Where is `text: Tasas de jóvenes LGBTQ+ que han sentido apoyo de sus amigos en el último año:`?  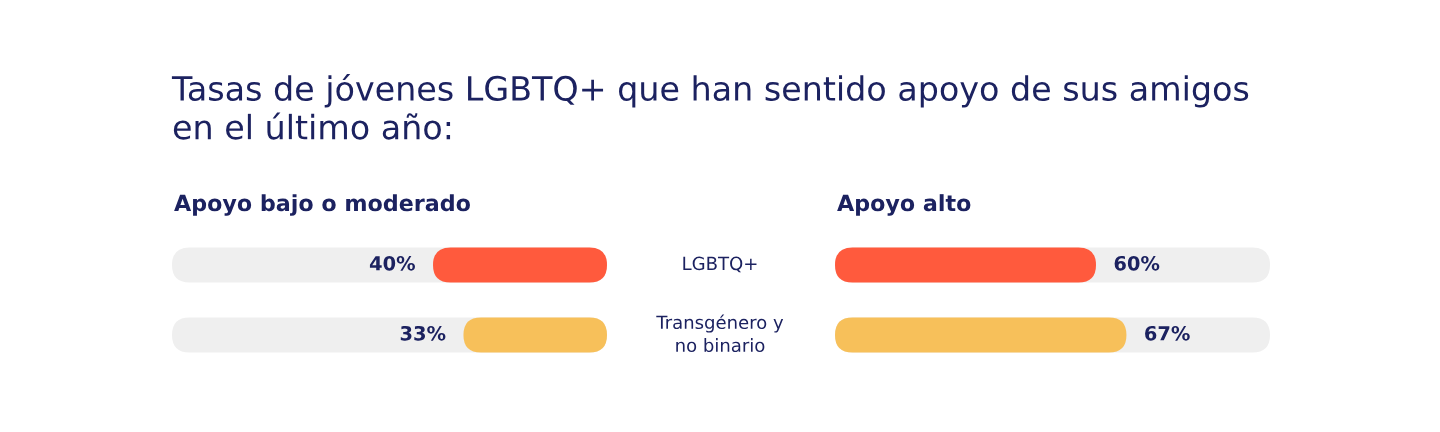
text: Tasas de jóvenes LGBTQ+ que han sentido apoyo de sus amigos en el último año: is located at coordinates (710, 106).